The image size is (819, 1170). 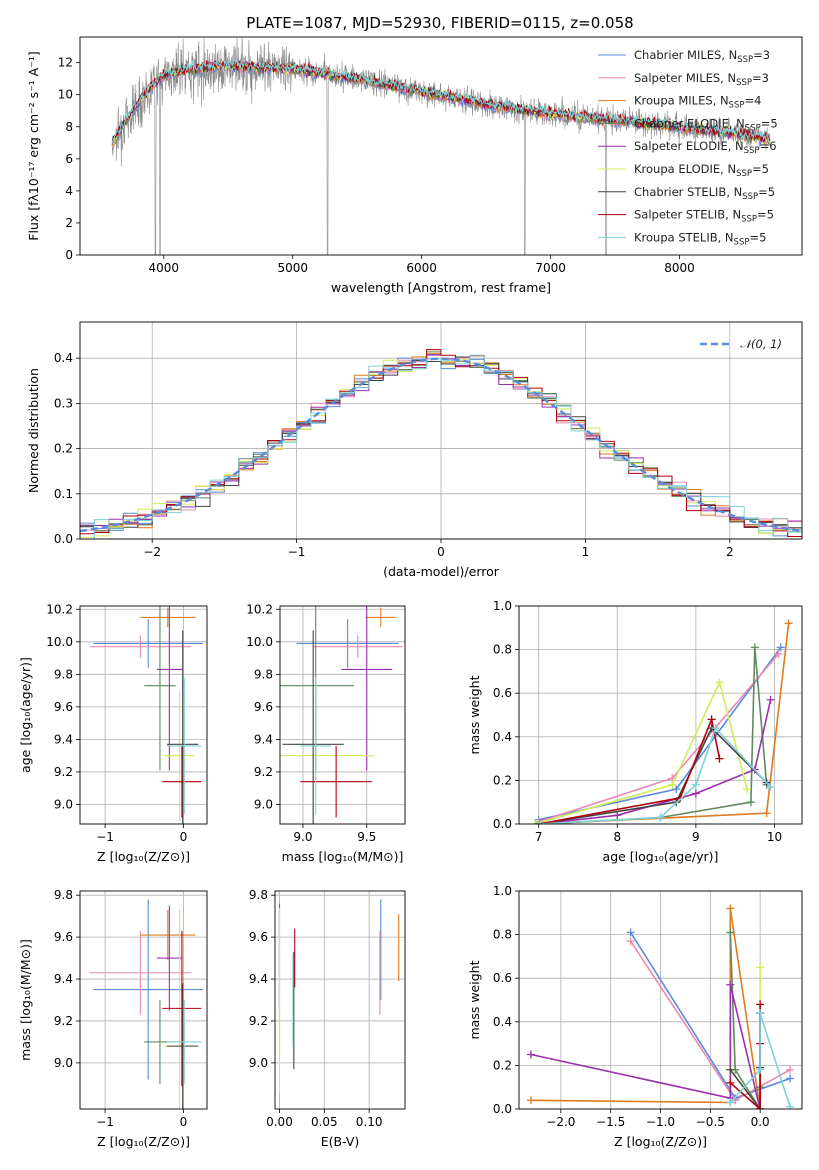 I want to click on errorbar-chabrier_miles, so click(x=148, y=643).